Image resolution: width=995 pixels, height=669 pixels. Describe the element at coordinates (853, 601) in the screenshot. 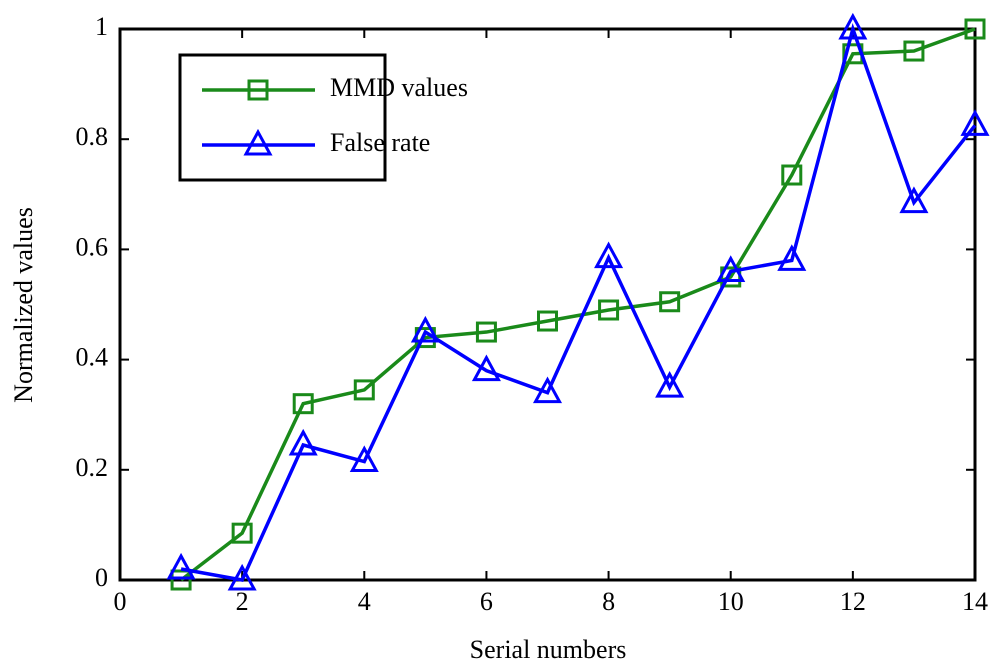

I see `x-tick-label: 12` at that location.